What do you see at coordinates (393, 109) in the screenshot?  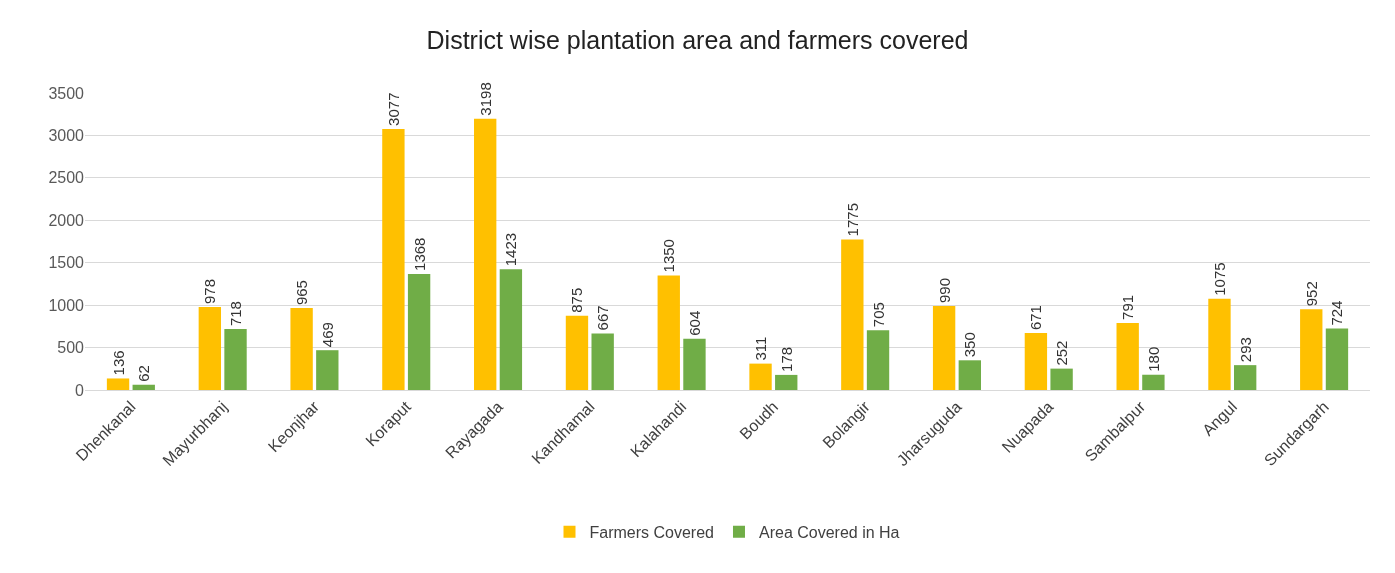 I see `data-label: 3077` at bounding box center [393, 109].